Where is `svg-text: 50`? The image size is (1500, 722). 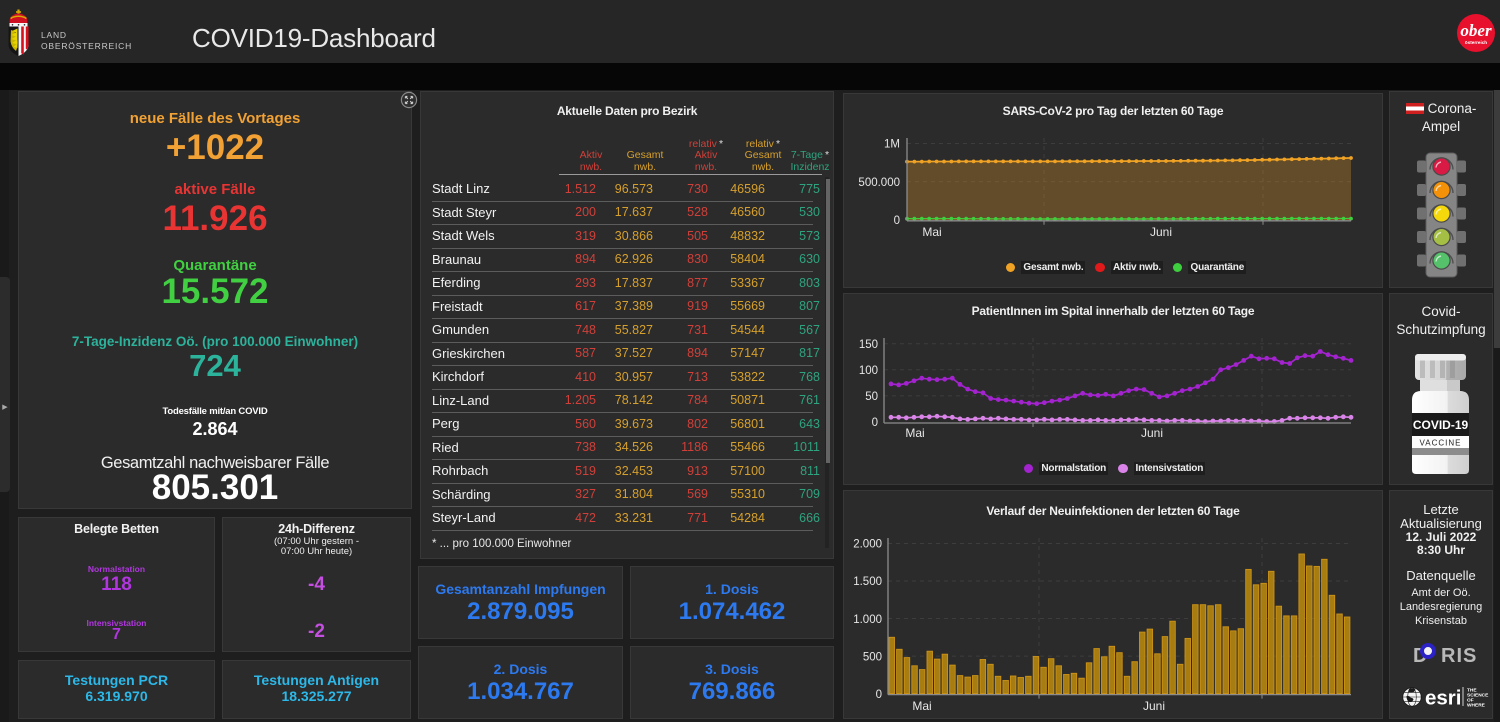
svg-text: 50 is located at coordinates (871, 397).